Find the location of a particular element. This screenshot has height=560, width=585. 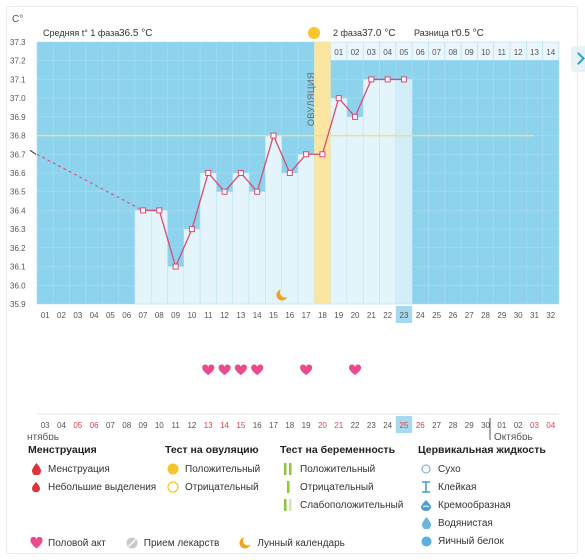

date-label: 16 is located at coordinates (257, 425).